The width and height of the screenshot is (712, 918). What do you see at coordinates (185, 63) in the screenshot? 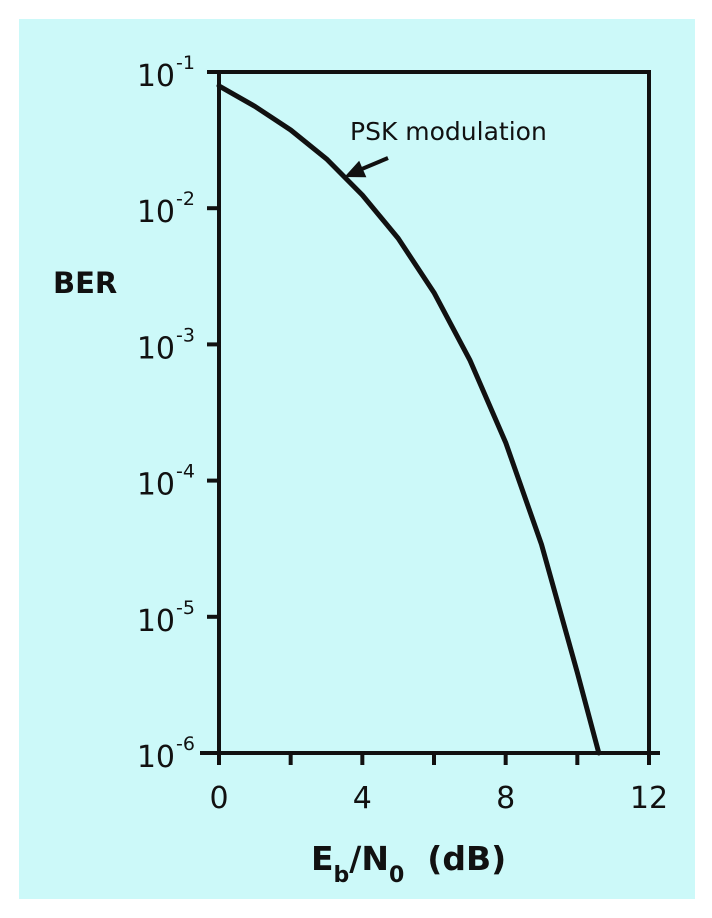
I see `y-tick-exponent: -1` at bounding box center [185, 63].